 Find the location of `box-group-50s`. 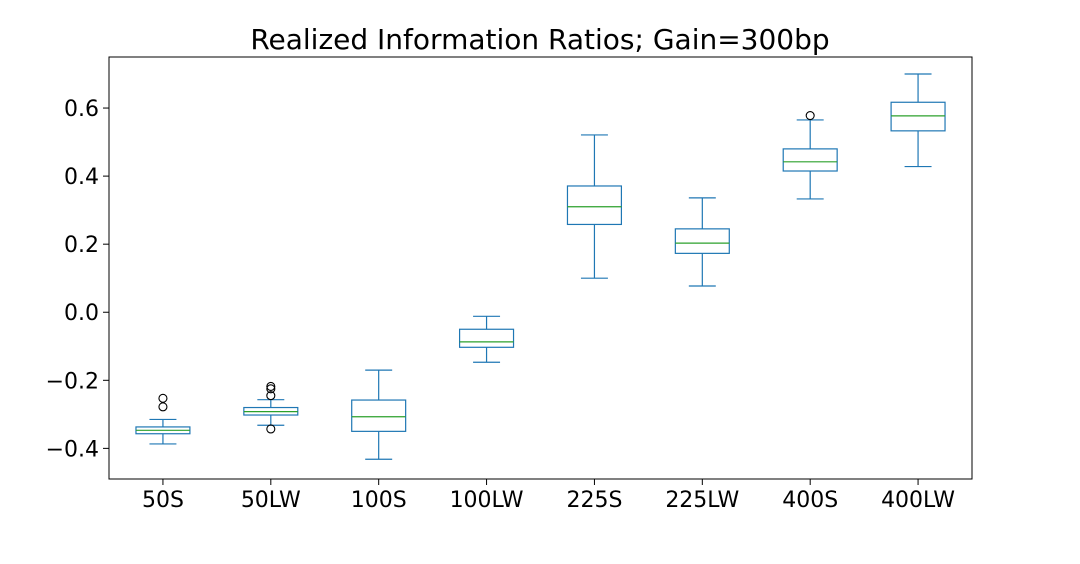

box-group-50s is located at coordinates (163, 419).